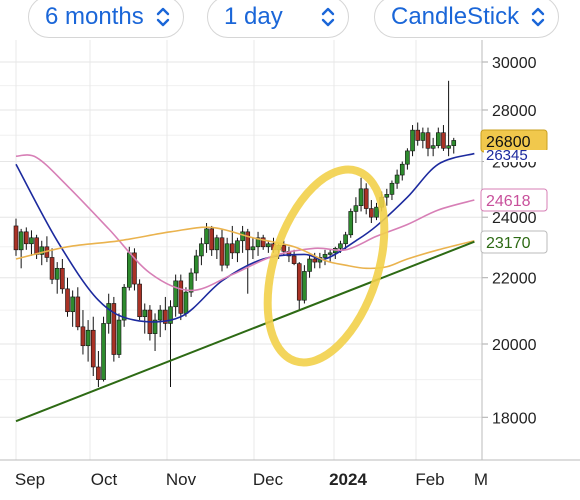  I want to click on x-tick-label: Feb, so click(429, 479).